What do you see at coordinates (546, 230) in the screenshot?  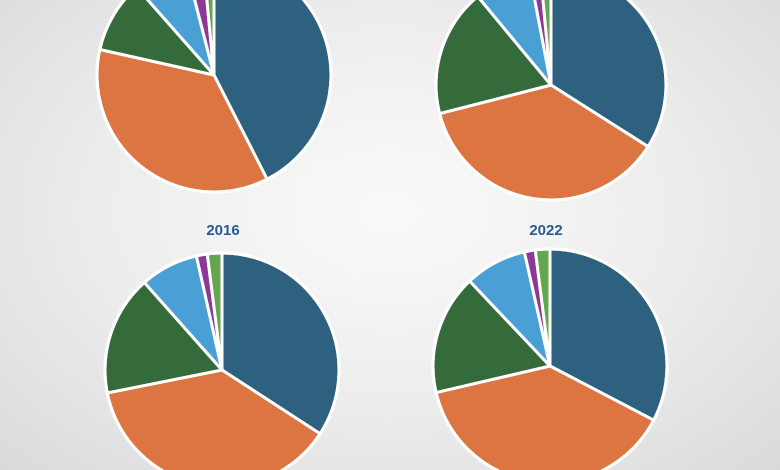 I see `chart-title-2022: 2022` at bounding box center [546, 230].